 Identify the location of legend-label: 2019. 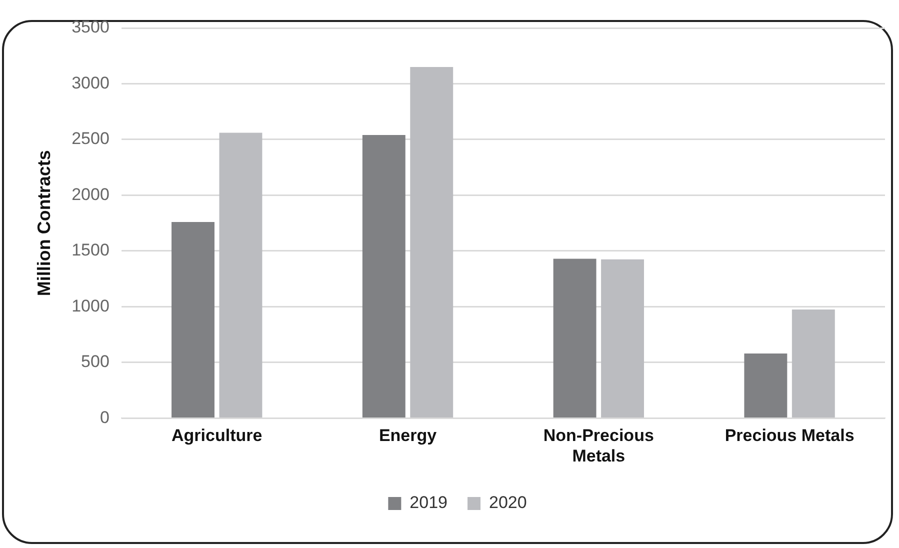
(429, 502).